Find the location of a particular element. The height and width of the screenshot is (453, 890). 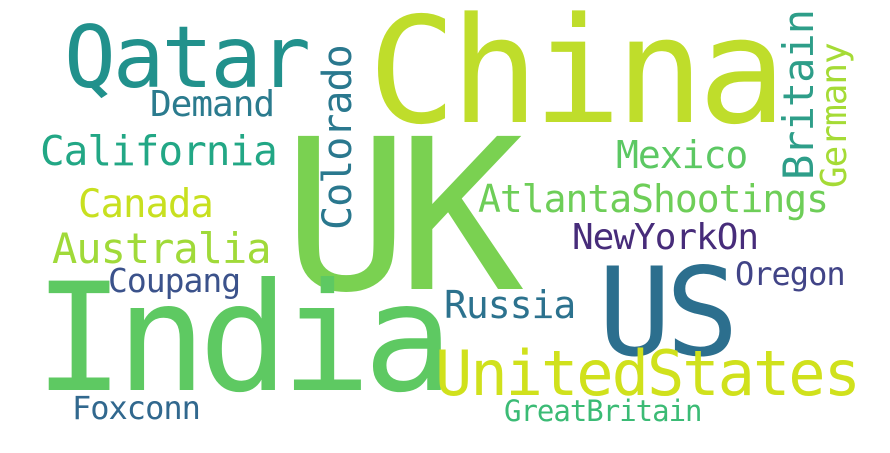

word-australia: Australia is located at coordinates (162, 248).